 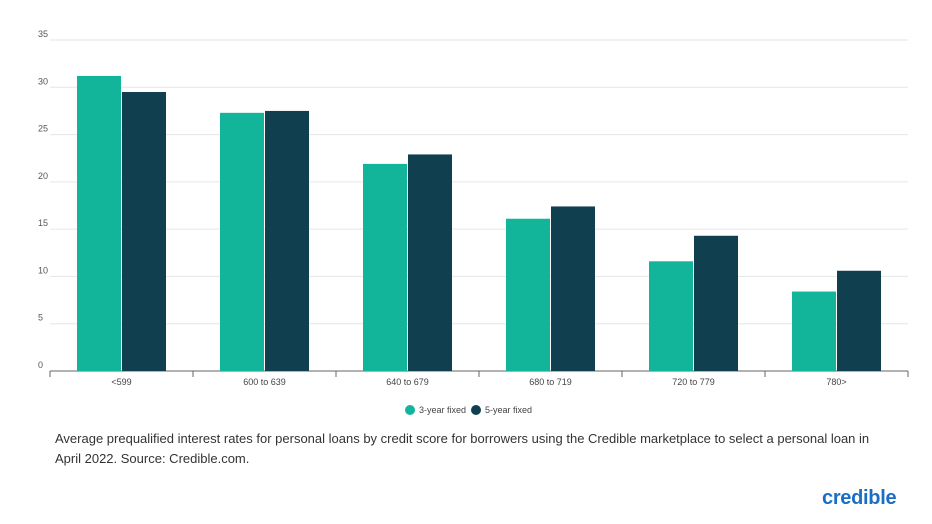 I want to click on legend-label: 5-year fixed, so click(x=508, y=410).